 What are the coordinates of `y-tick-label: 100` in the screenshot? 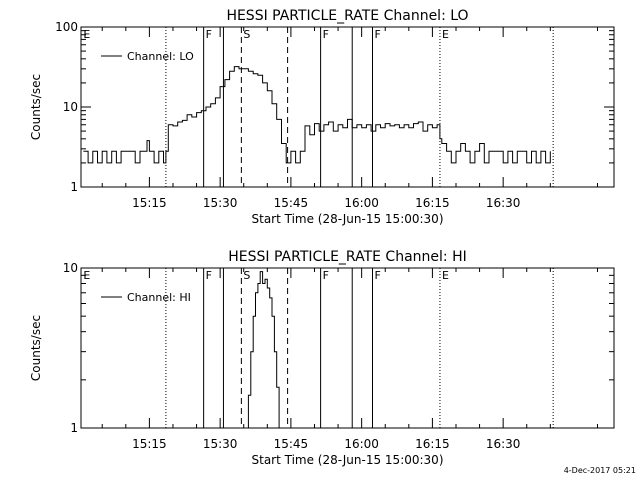 It's located at (66, 27).